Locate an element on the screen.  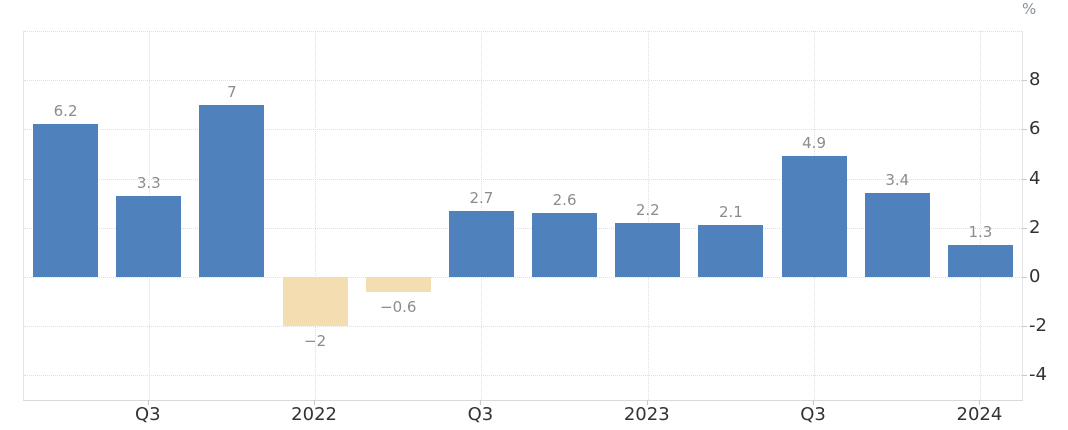
x-axis-label: 2023 is located at coordinates (646, 414).